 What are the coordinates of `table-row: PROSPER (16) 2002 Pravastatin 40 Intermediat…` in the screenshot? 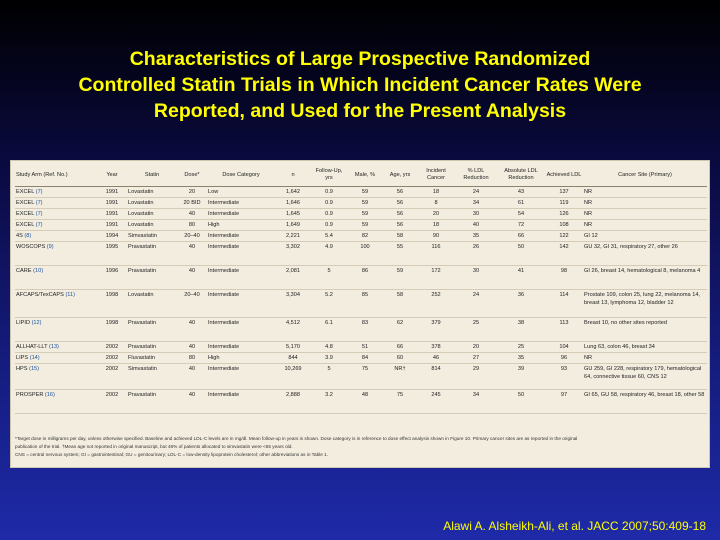 It's located at (361, 401).